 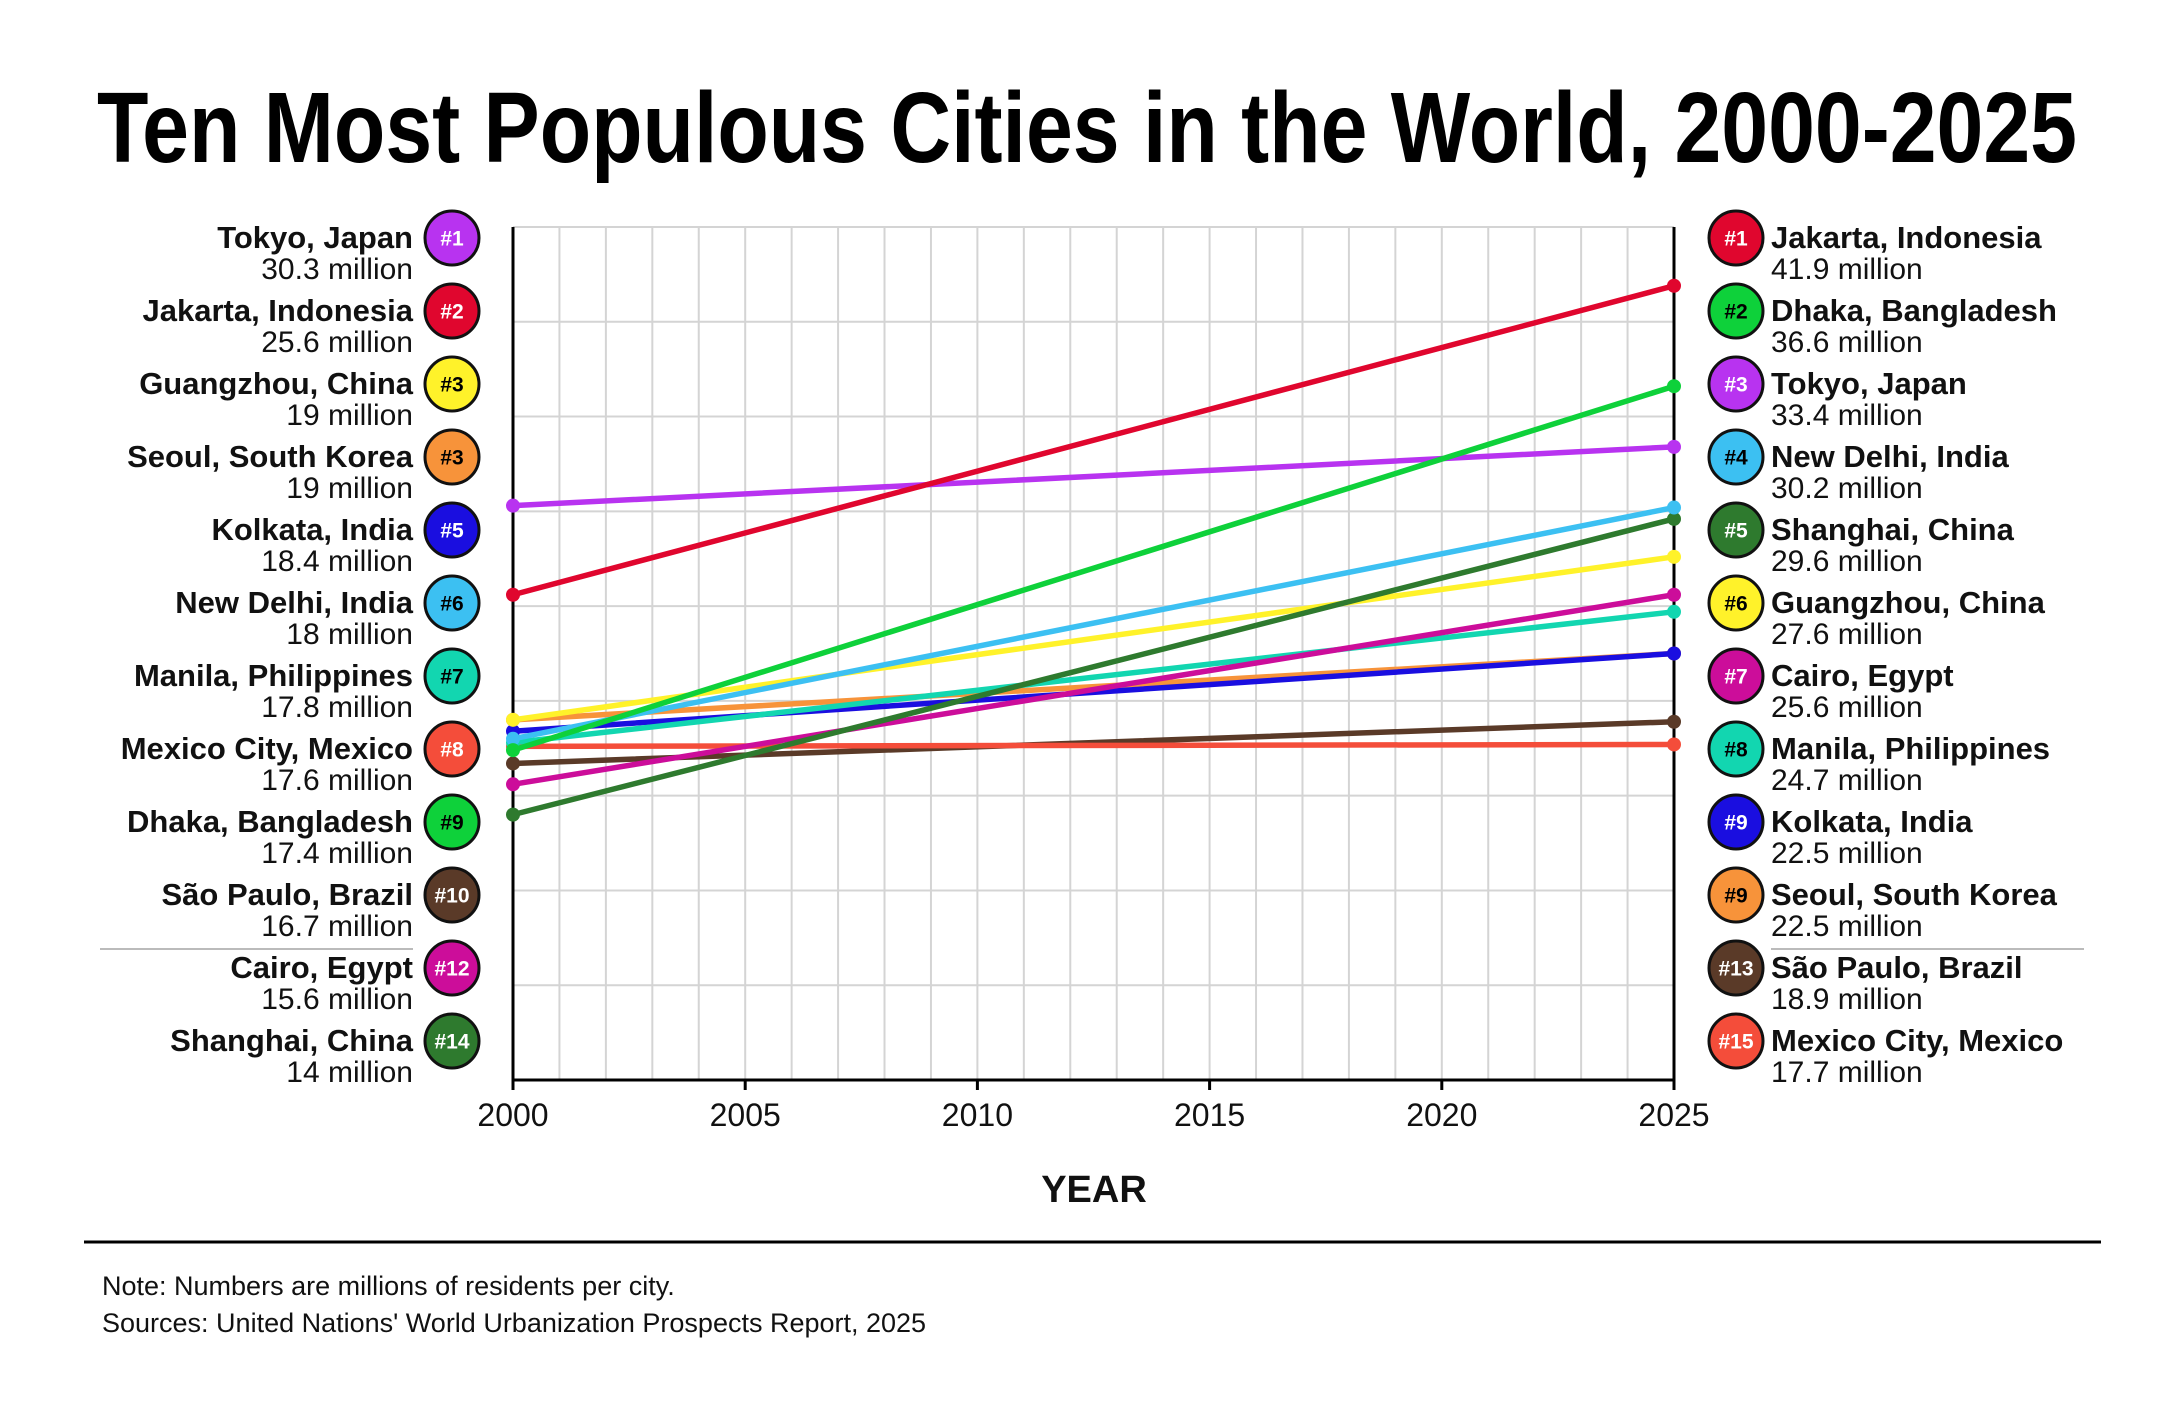 What do you see at coordinates (349, 415) in the screenshot?
I see `city-population: 19 million` at bounding box center [349, 415].